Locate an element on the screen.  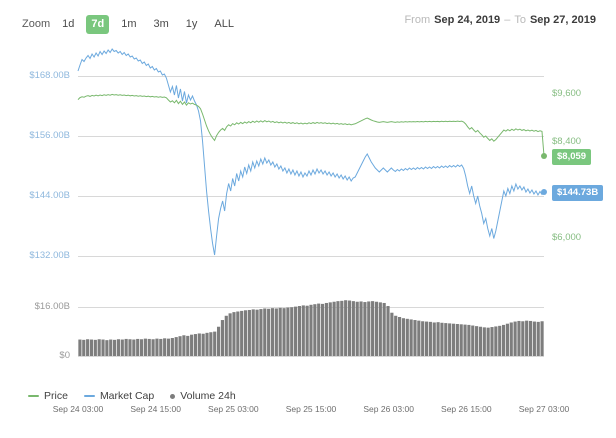
legend-dot-volume-icon is located at coordinates (173, 396).